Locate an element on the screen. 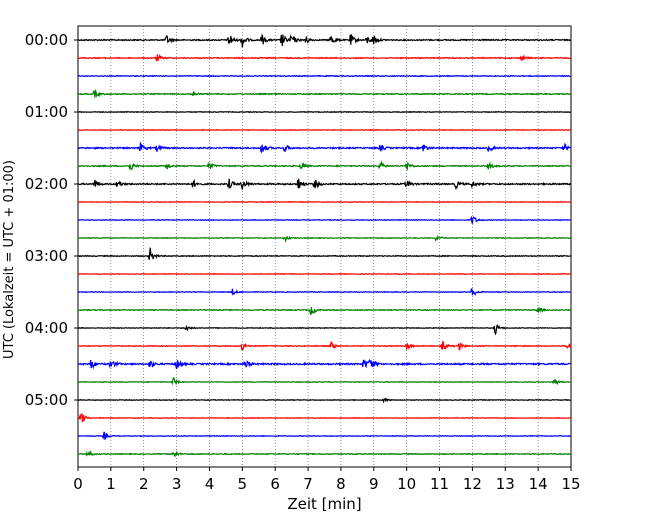  x-tick-label: 2 is located at coordinates (144, 484).